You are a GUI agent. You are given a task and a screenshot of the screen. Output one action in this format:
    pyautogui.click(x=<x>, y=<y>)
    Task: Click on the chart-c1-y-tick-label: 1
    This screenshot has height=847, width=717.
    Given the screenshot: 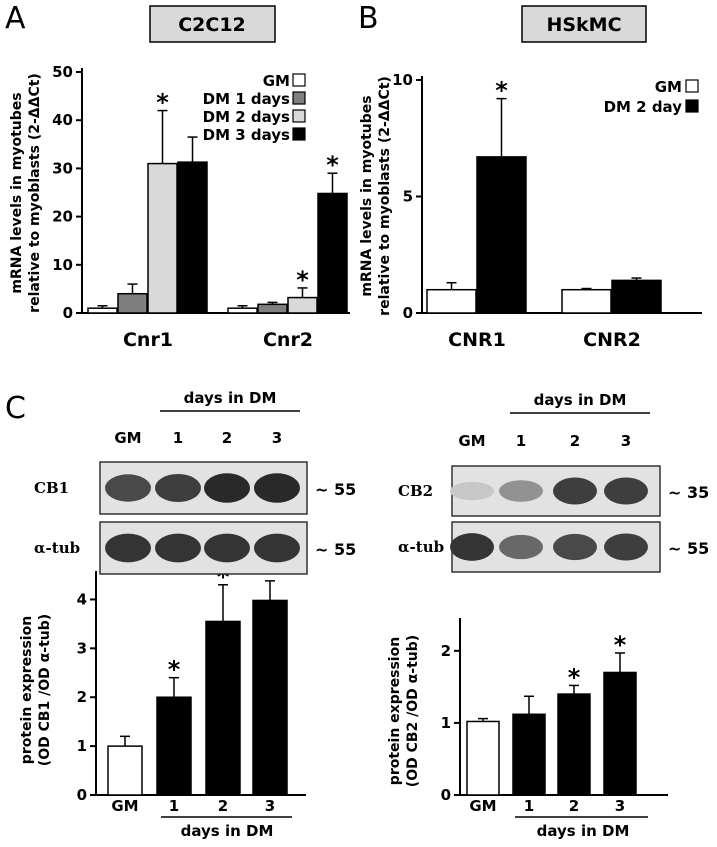 What is the action you would take?
    pyautogui.click(x=82, y=746)
    